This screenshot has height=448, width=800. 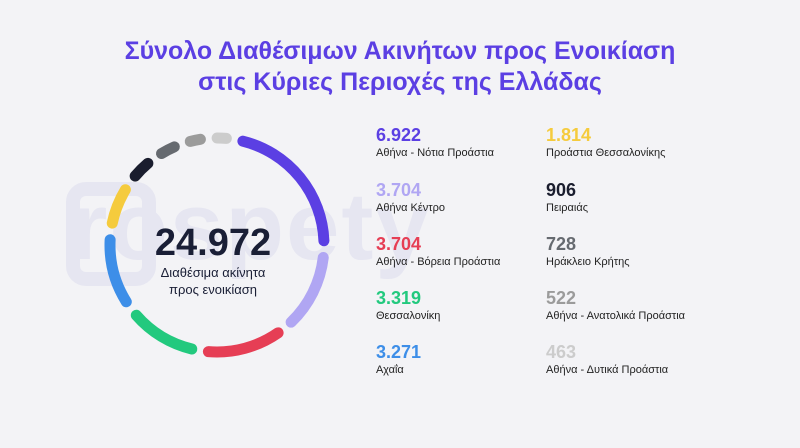 I want to click on legend-value: 6.922, so click(x=399, y=135).